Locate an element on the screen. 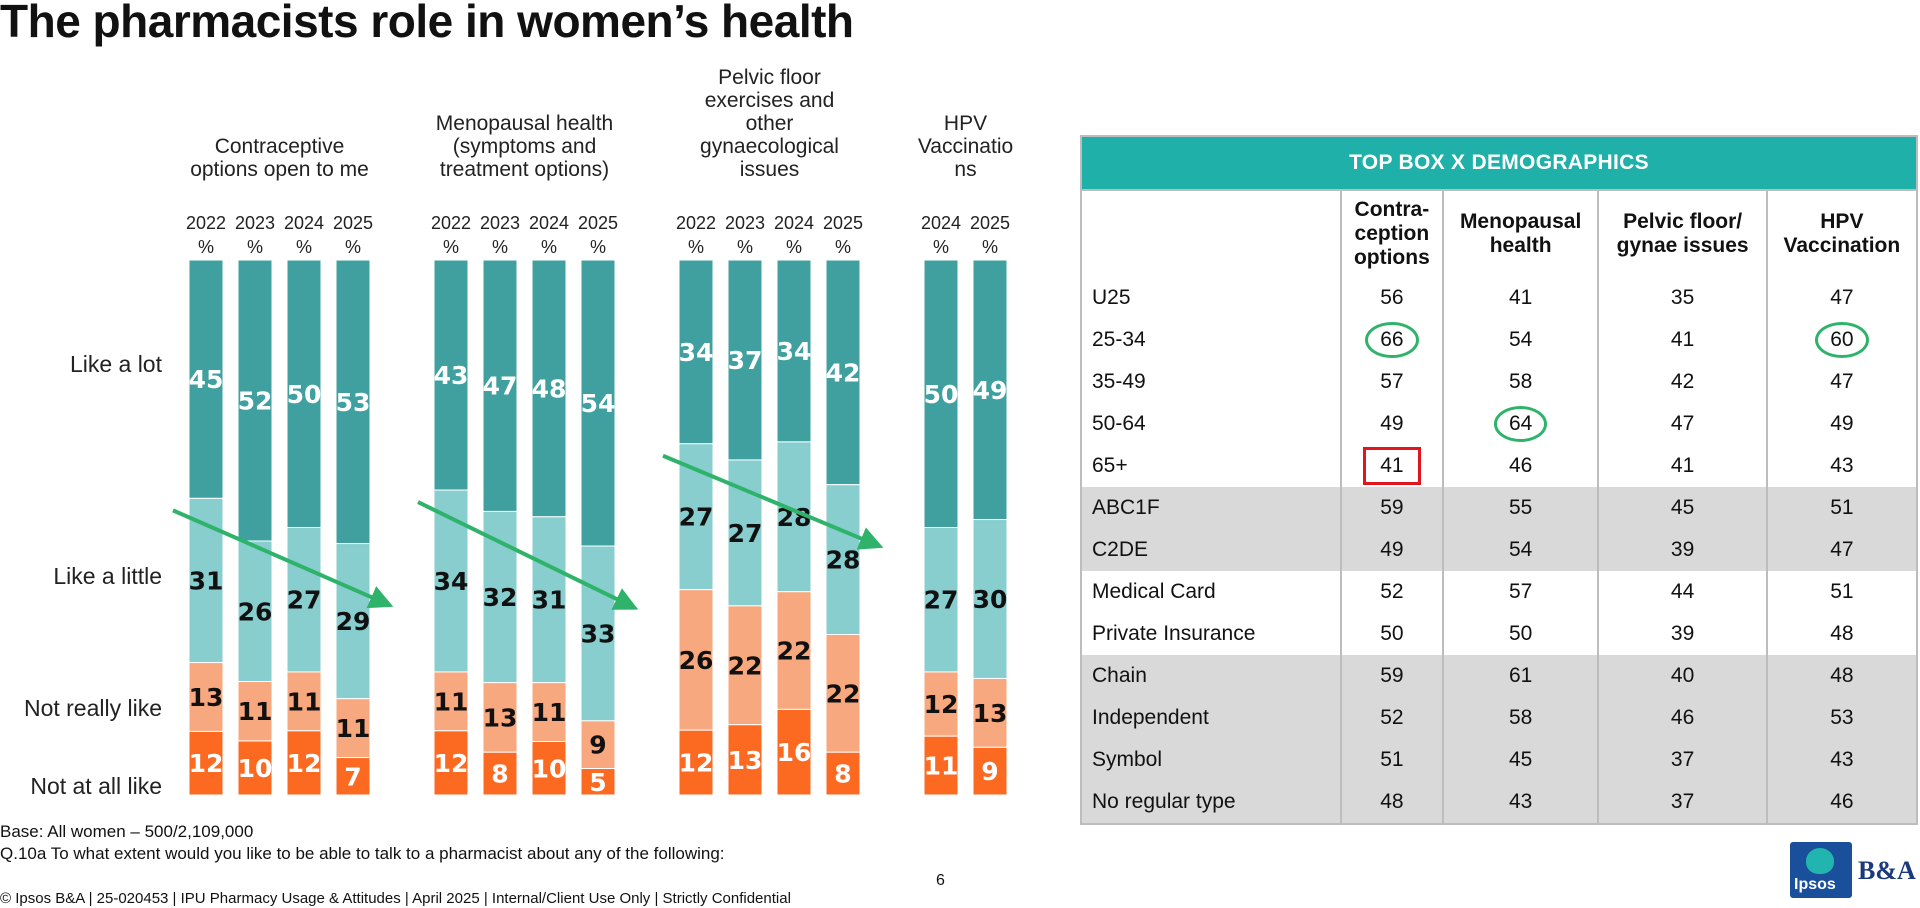  table-row: C2DE 49 54 39 47 is located at coordinates (1499, 550).